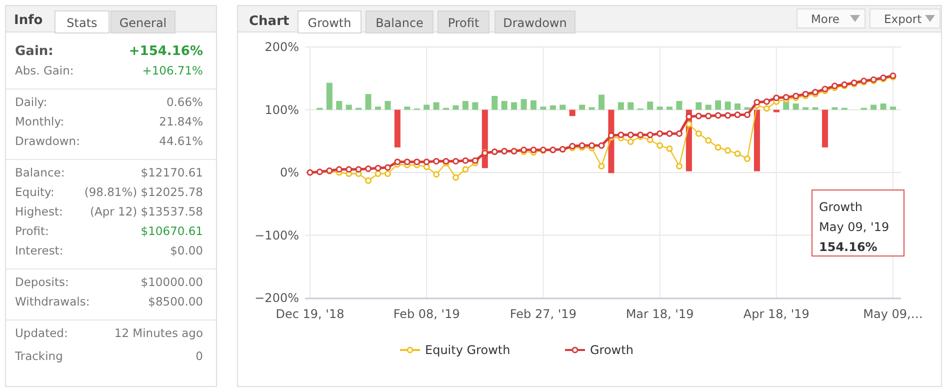 The height and width of the screenshot is (392, 947). Describe the element at coordinates (82, 23) in the screenshot. I see `text: Stats` at that location.